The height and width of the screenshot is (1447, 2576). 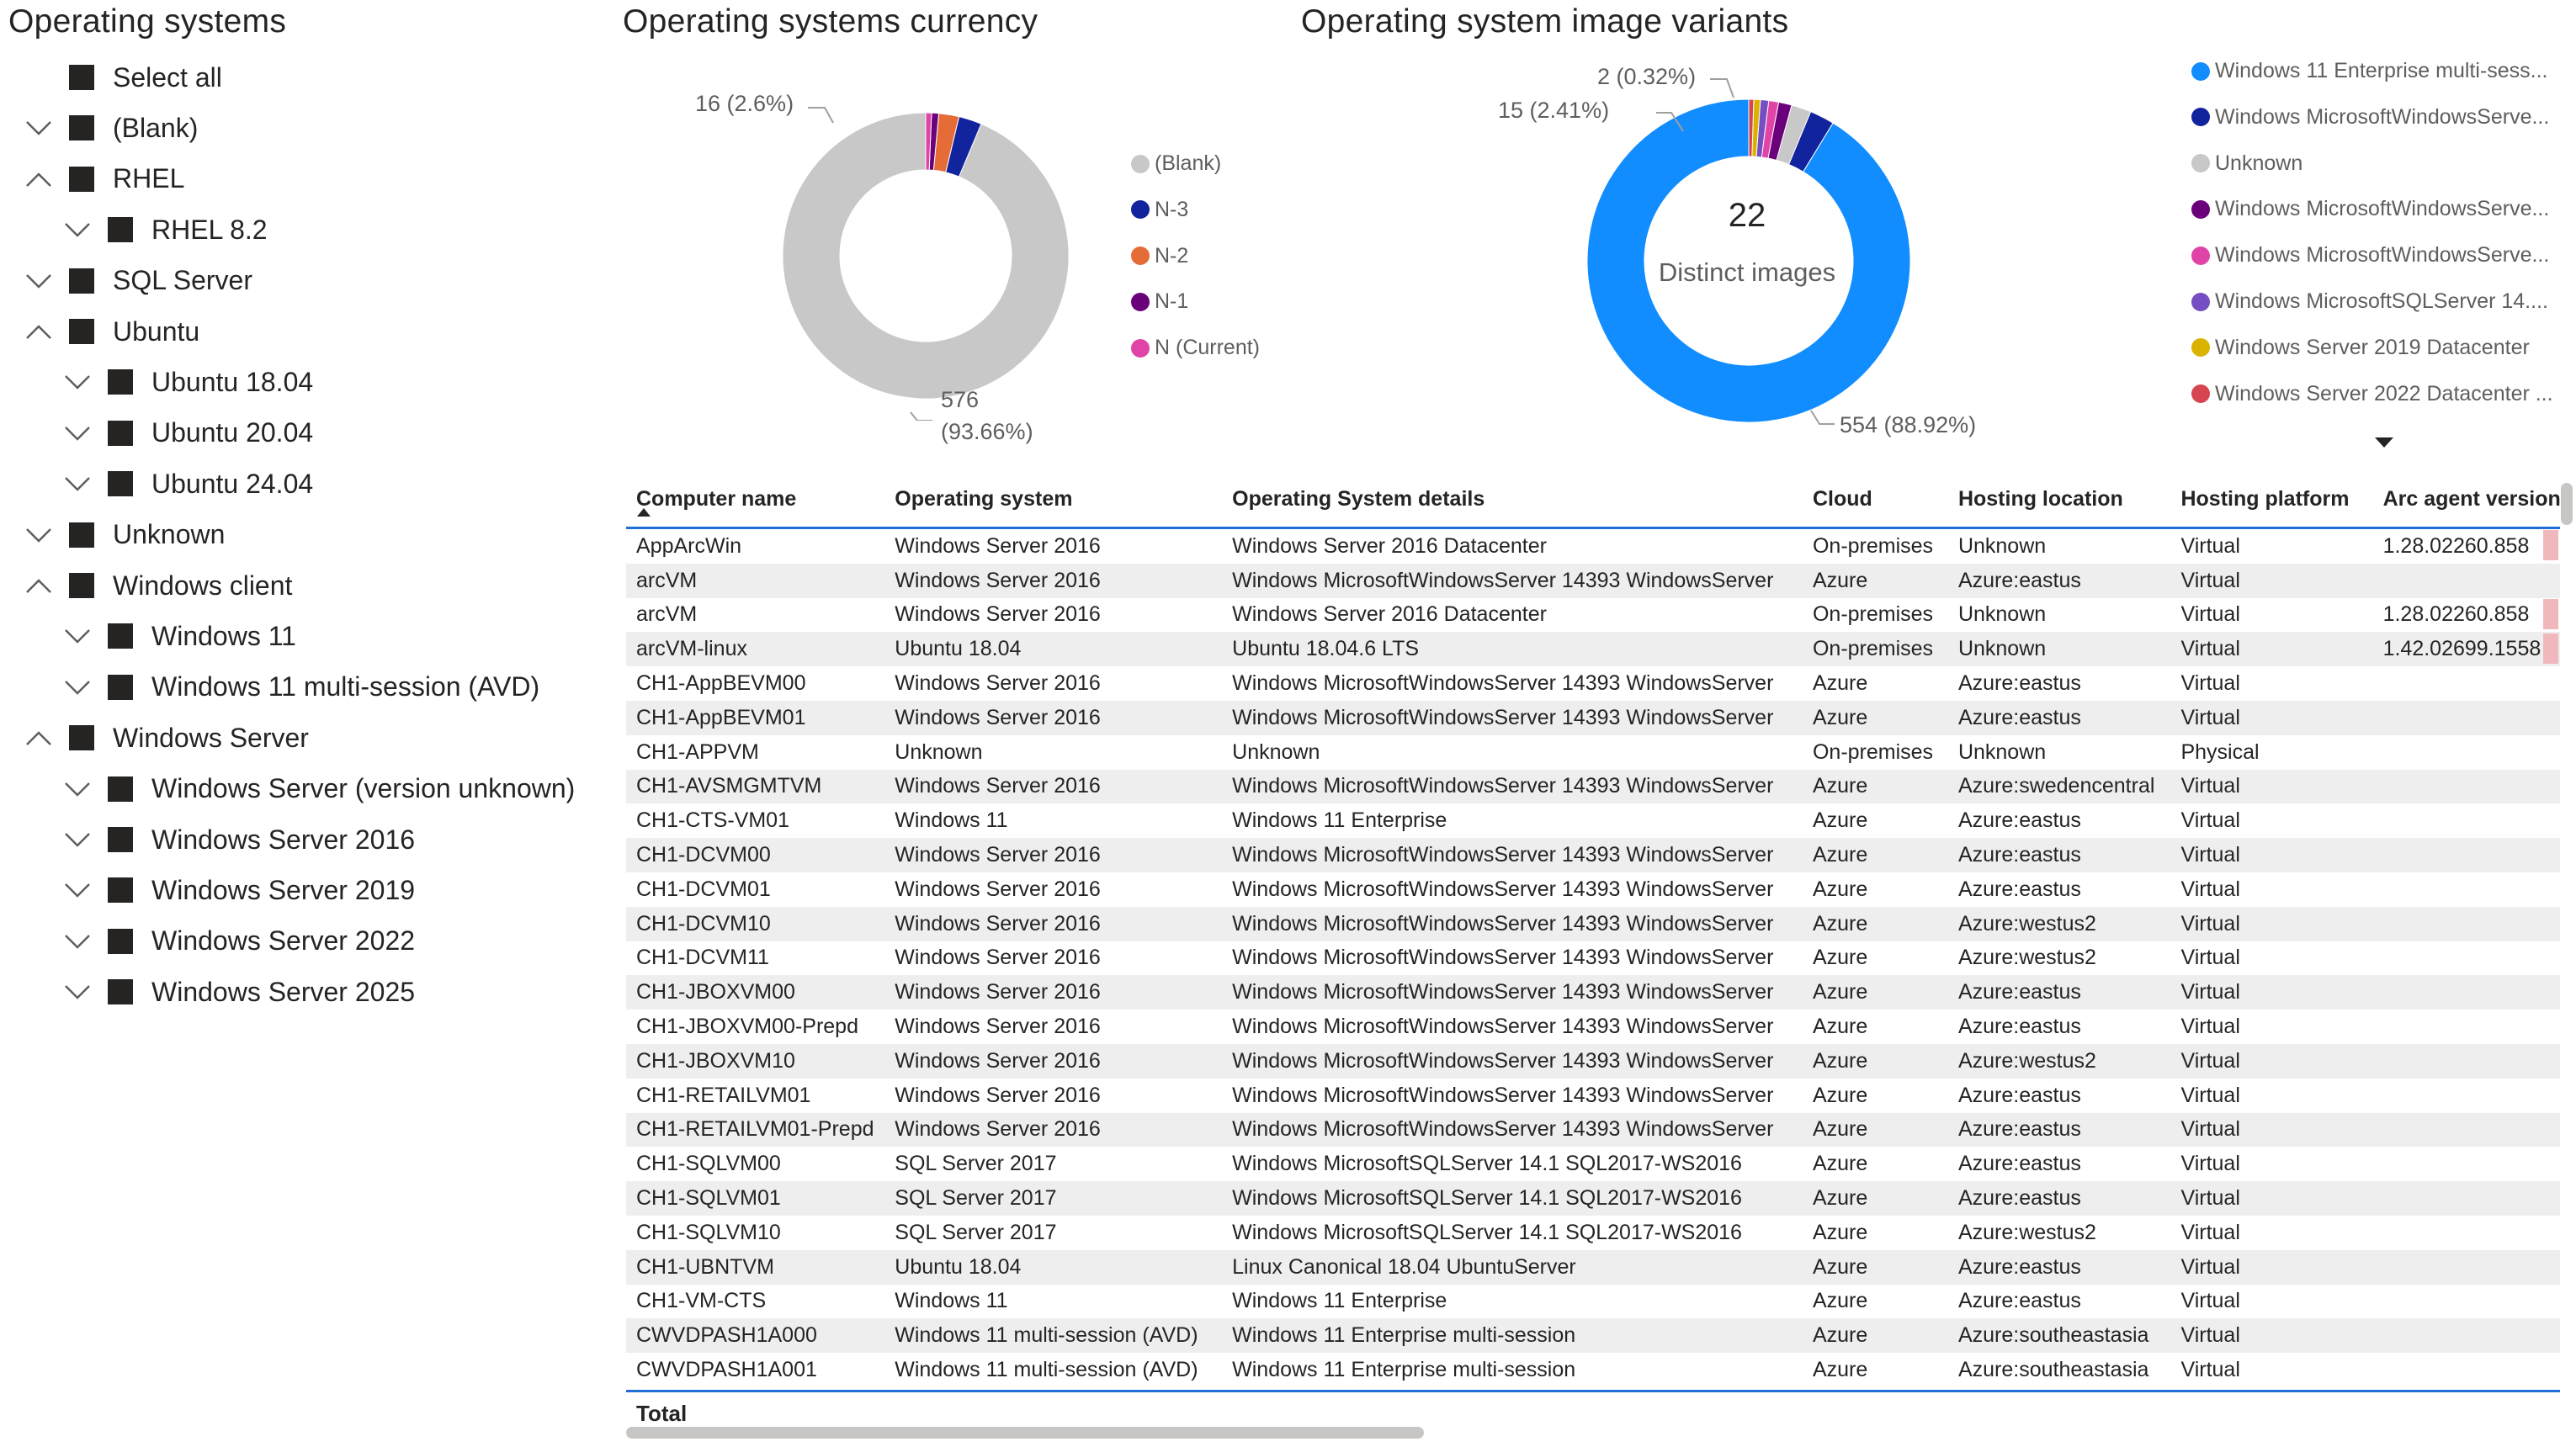 What do you see at coordinates (1159, 301) in the screenshot?
I see `legend-item: N-1` at bounding box center [1159, 301].